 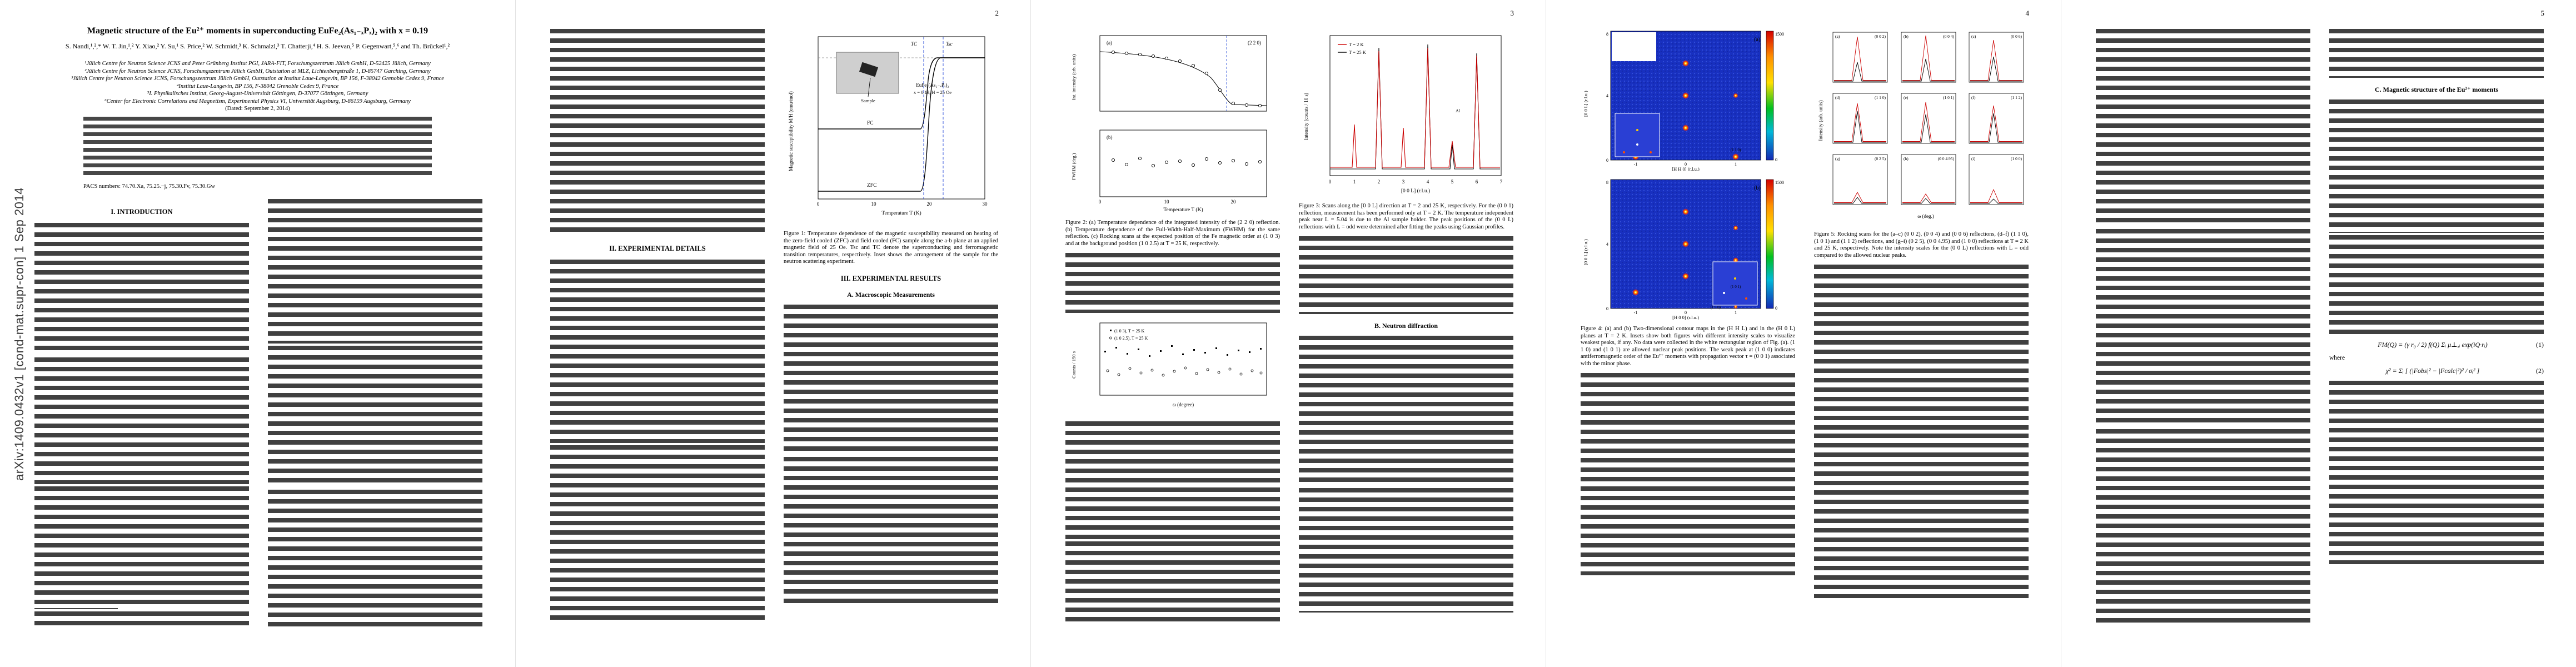 What do you see at coordinates (2540, 371) in the screenshot?
I see `equation-number: (2)` at bounding box center [2540, 371].